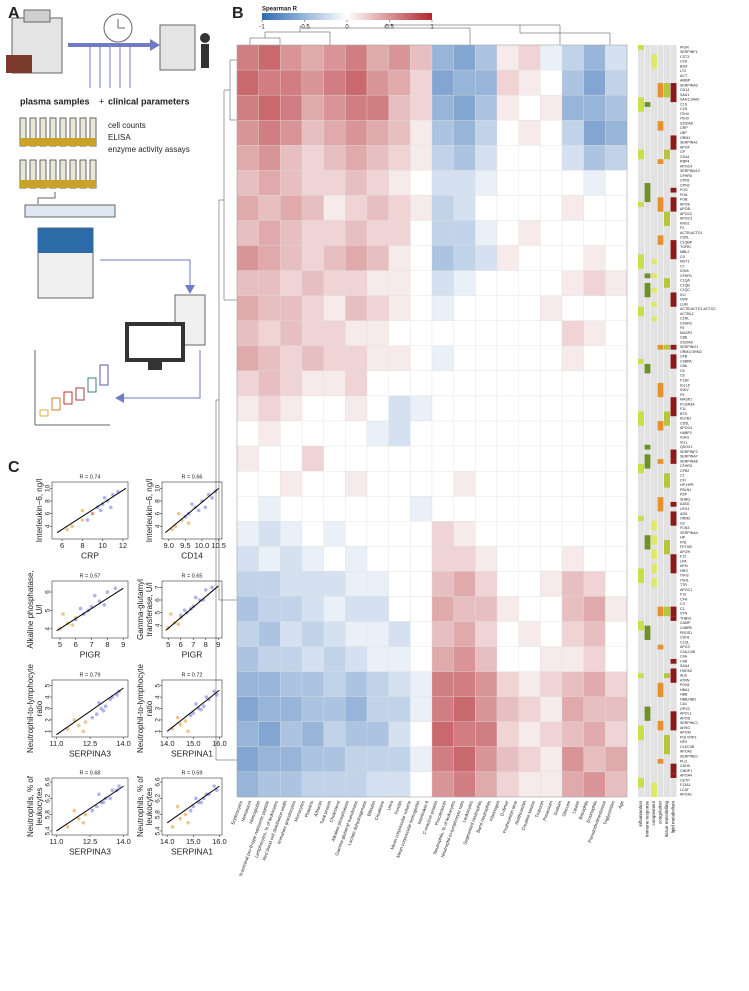 This screenshot has height=991, width=749. What do you see at coordinates (682, 228) in the screenshot?
I see `row-label: F2` at bounding box center [682, 228].